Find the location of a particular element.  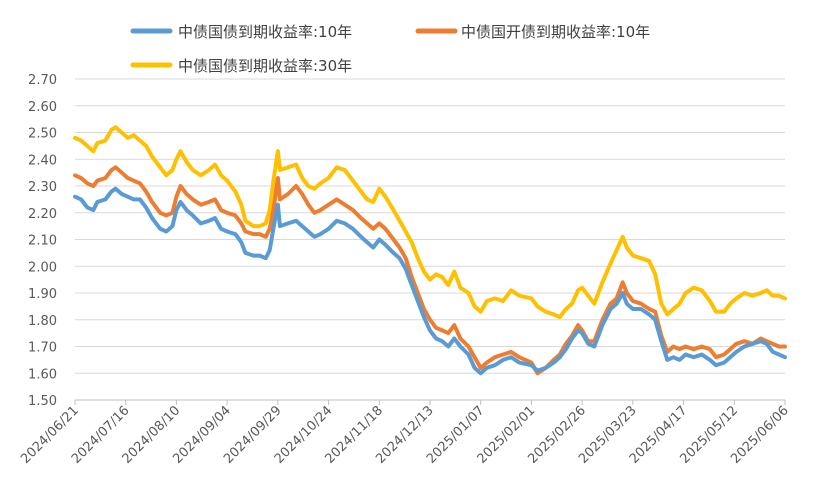

y-tick-label: 1.70 is located at coordinates (42, 348).